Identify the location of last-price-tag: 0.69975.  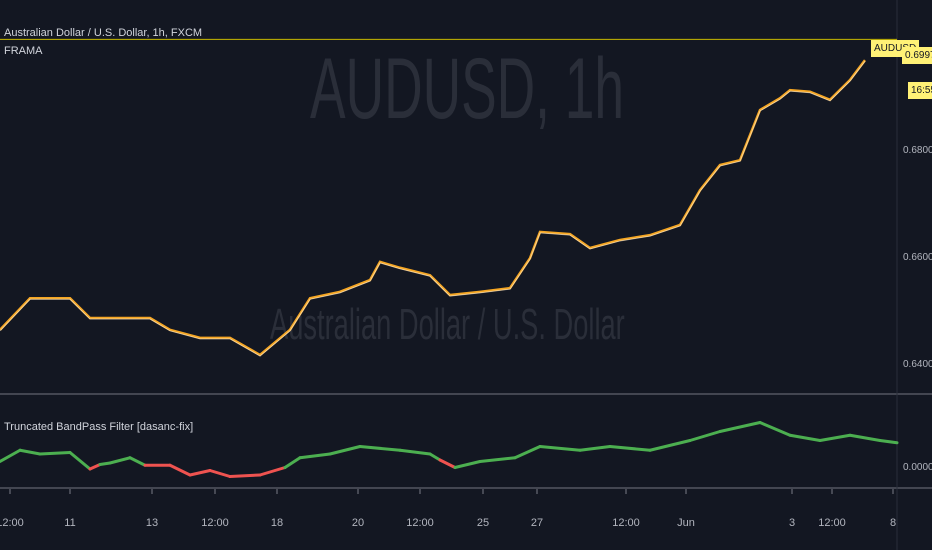
(917, 55).